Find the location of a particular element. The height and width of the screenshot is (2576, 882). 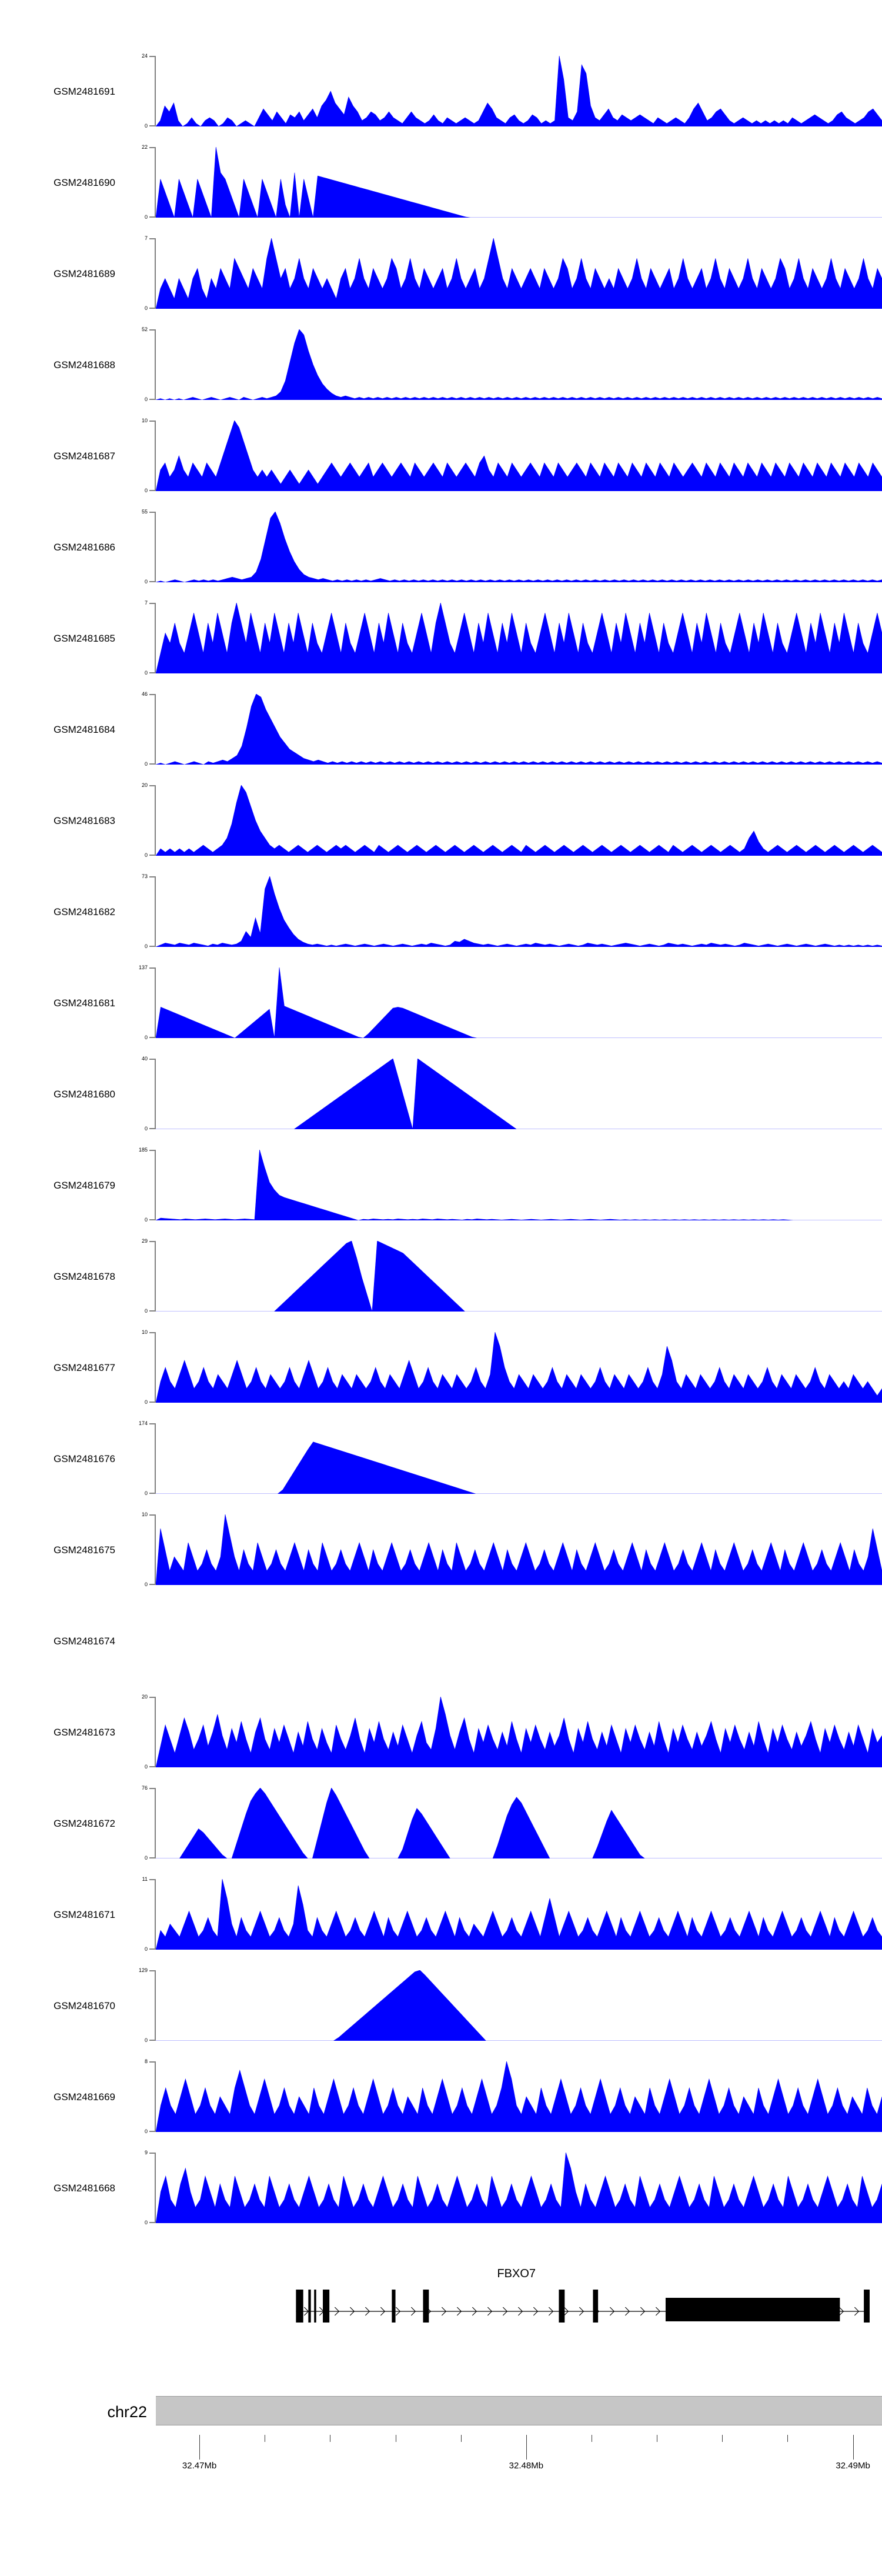

track-label-gsm2481690: GSM2481690 is located at coordinates (84, 182).